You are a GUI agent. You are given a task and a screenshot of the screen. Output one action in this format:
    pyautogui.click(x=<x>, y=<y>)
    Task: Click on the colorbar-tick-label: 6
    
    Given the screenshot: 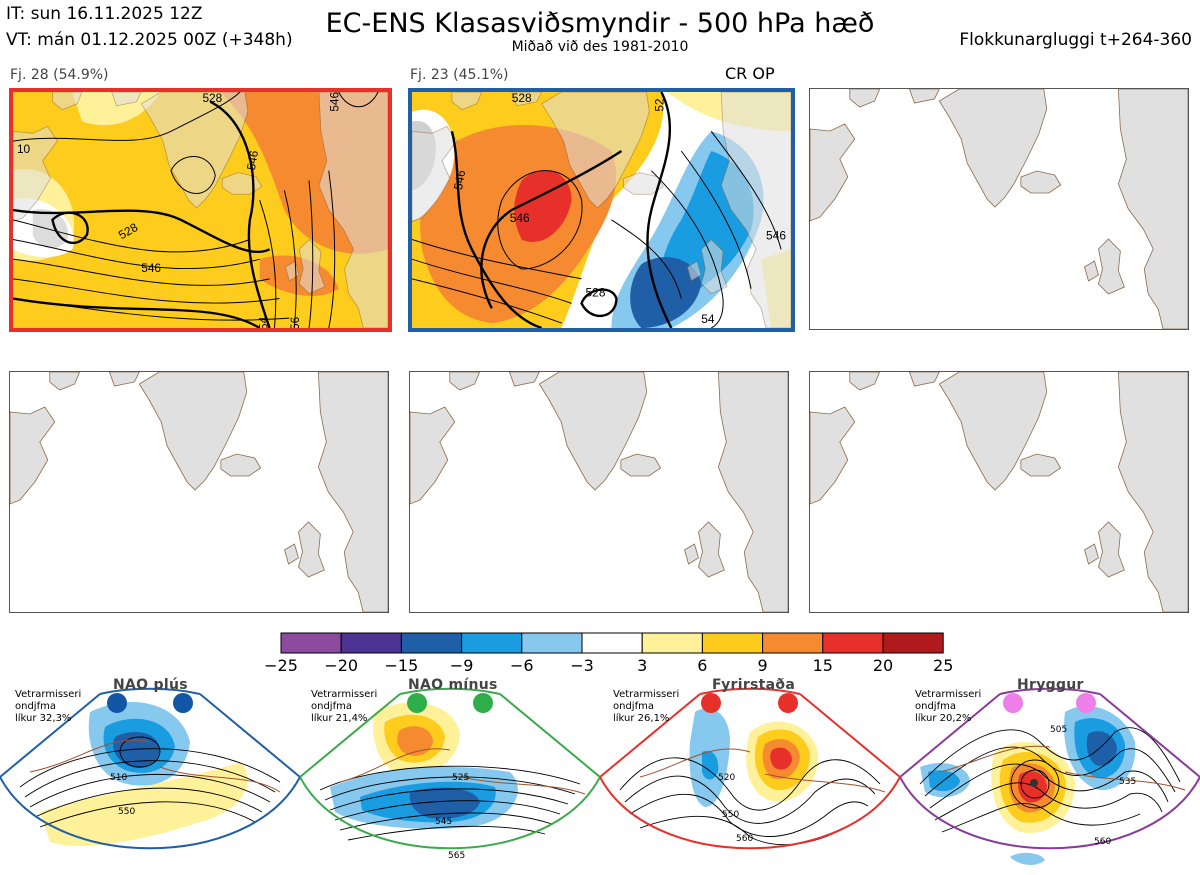 What is the action you would take?
    pyautogui.click(x=702, y=665)
    